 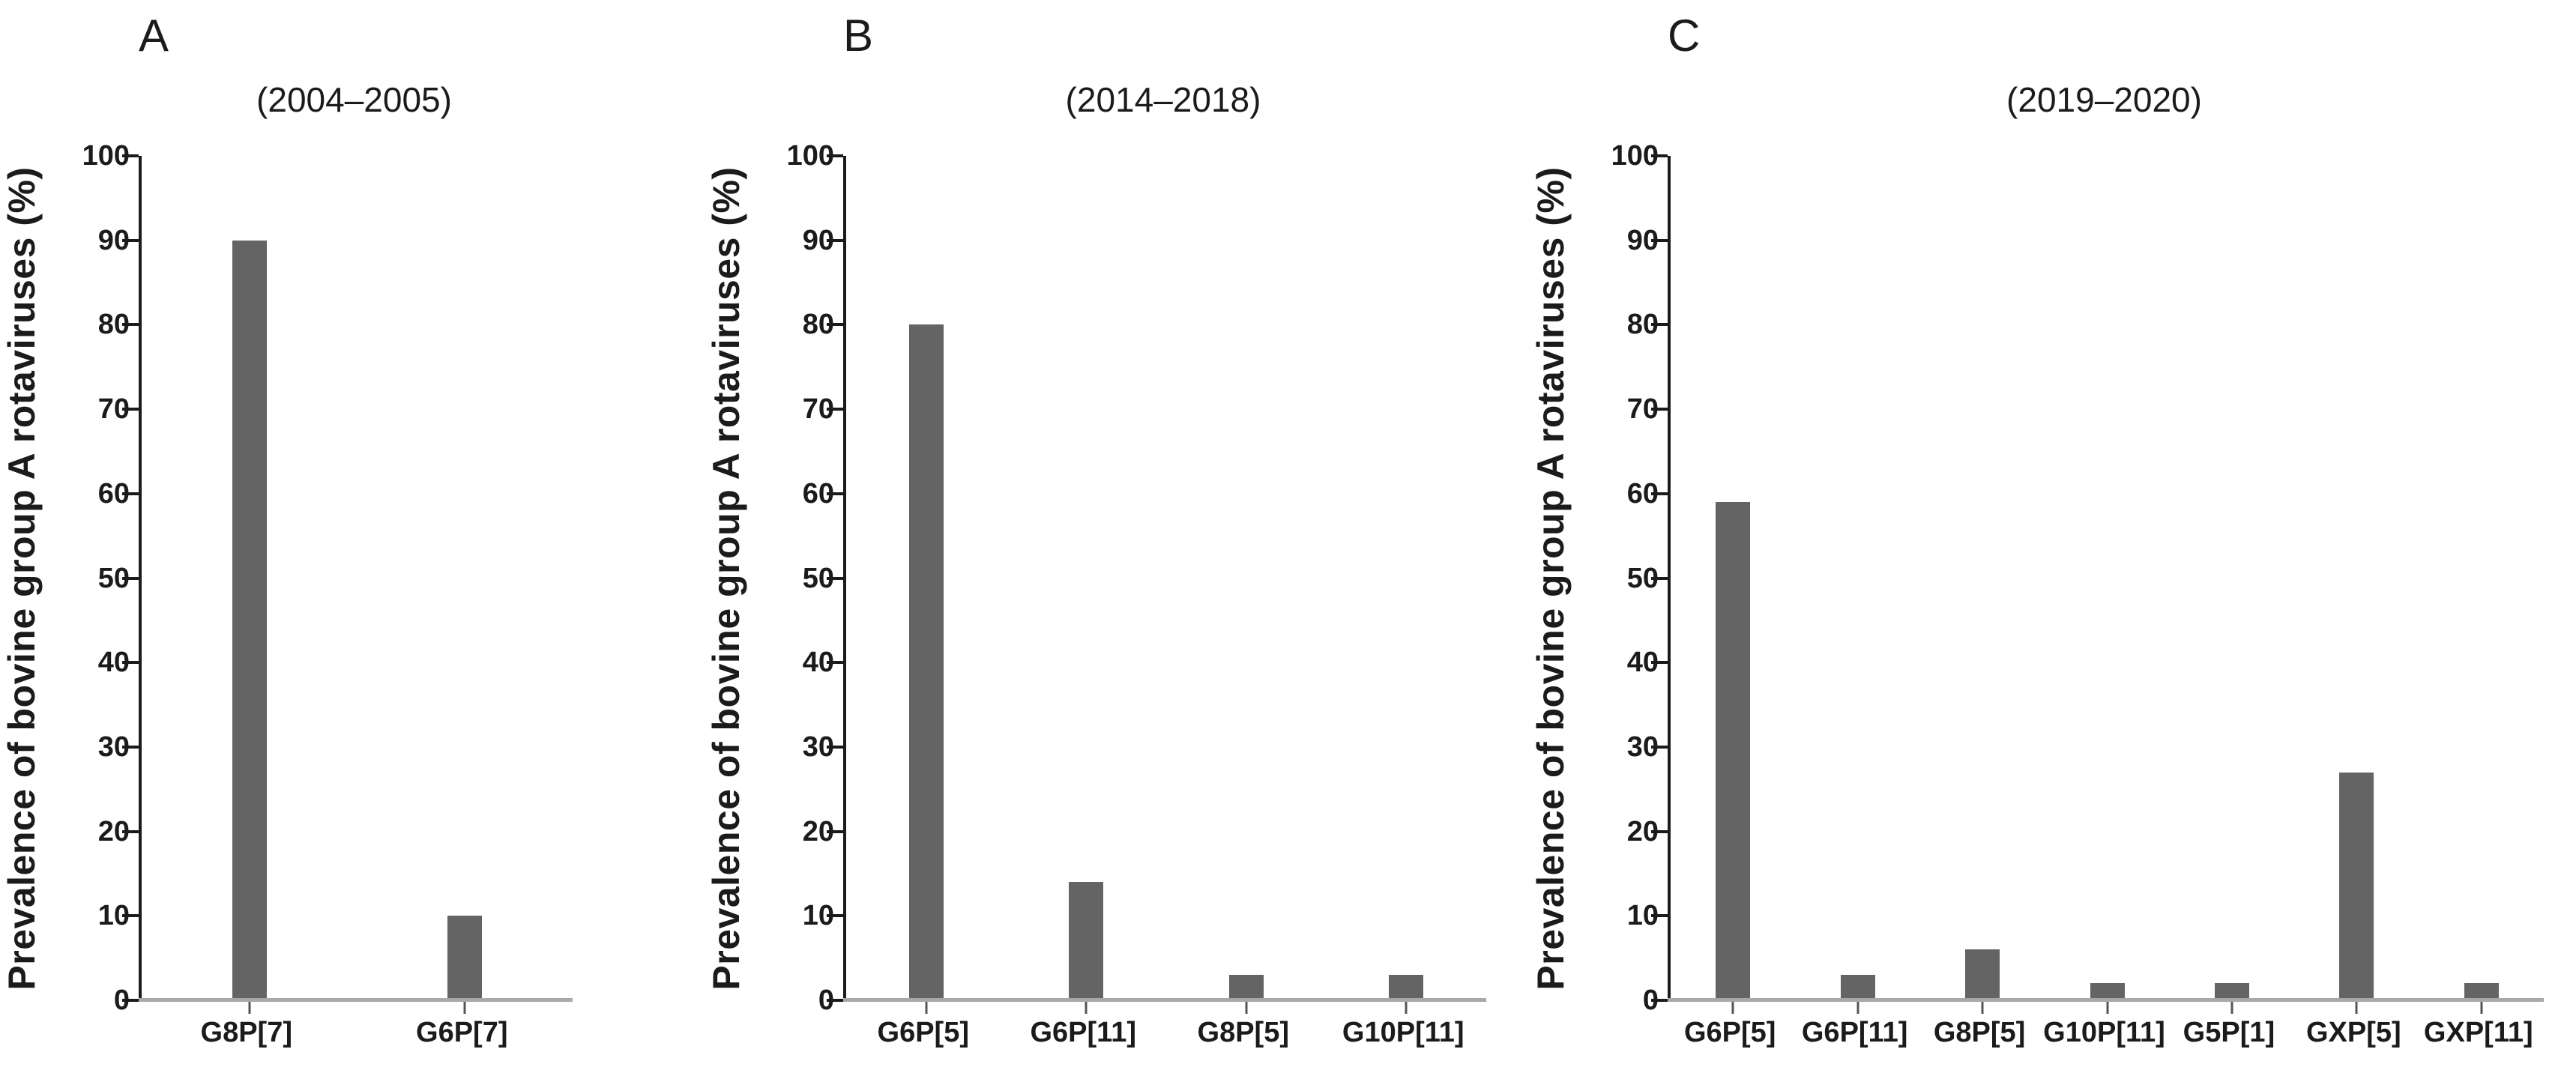 I want to click on panel-letter: B, so click(x=859, y=35).